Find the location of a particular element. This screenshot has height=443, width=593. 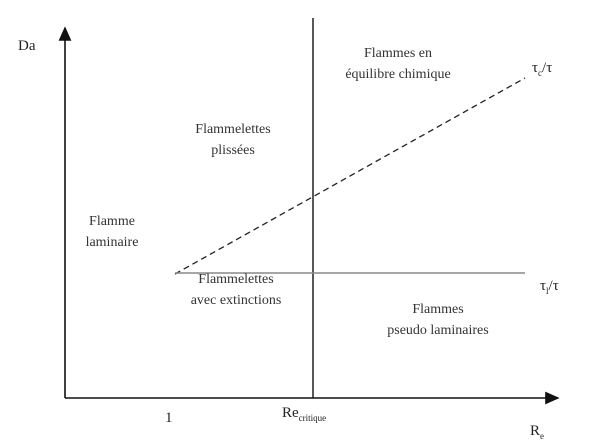

x-axis-label: Re is located at coordinates (537, 432).